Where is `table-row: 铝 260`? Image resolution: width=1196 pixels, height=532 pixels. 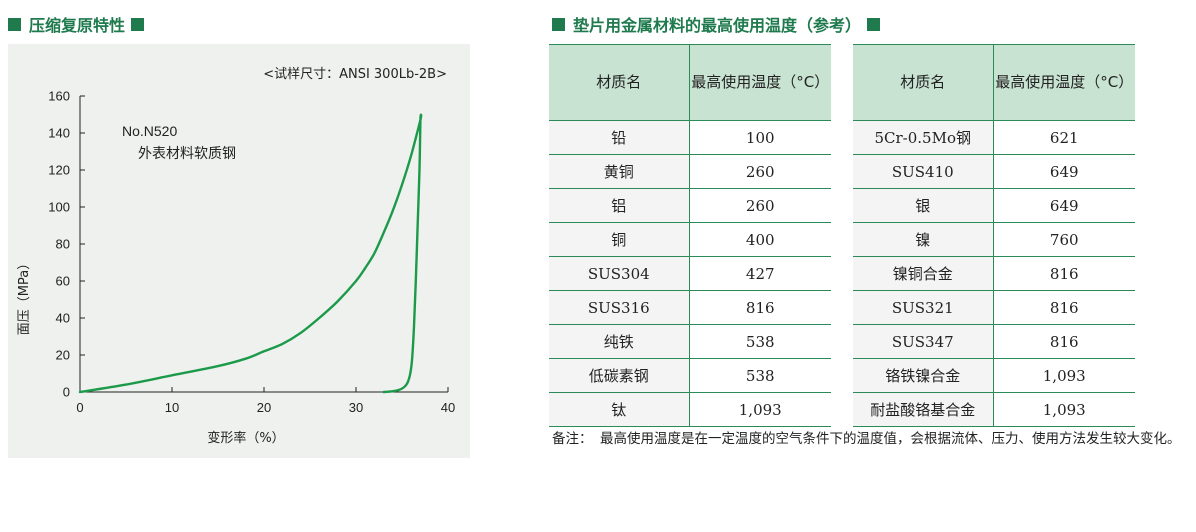
table-row: 铝 260 is located at coordinates (690, 205).